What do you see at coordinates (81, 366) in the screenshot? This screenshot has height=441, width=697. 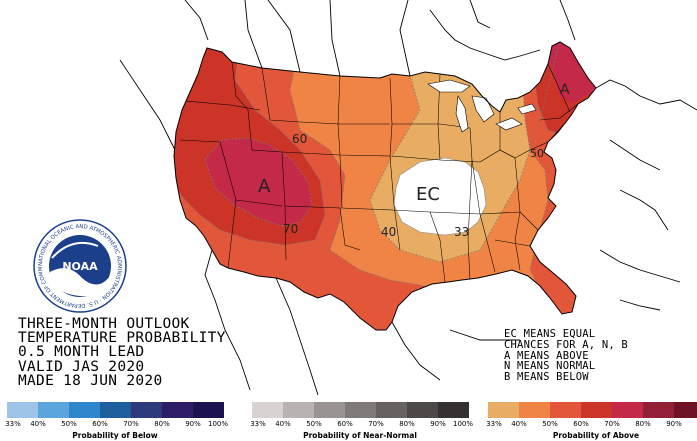 I see `title-line: VALID JAS 2020` at bounding box center [81, 366].